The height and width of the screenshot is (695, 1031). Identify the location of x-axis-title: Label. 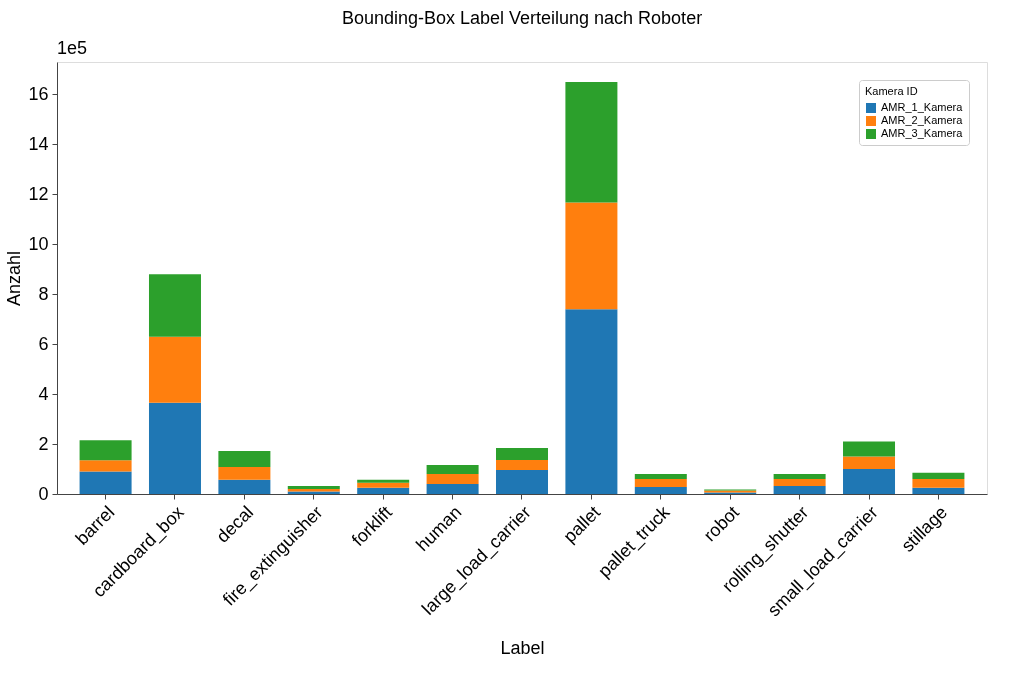
(522, 648).